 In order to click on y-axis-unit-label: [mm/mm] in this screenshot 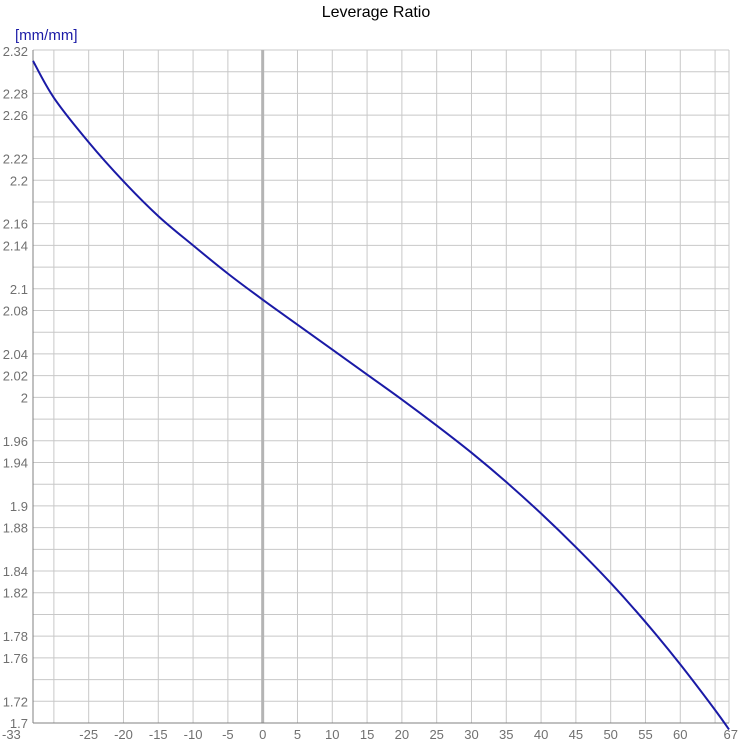, I will do `click(46, 35)`.